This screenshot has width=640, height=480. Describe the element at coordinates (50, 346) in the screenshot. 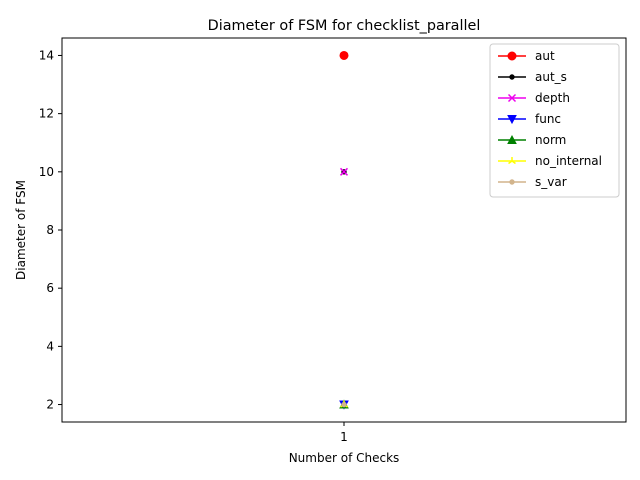

I see `y-tick-label: 4` at that location.